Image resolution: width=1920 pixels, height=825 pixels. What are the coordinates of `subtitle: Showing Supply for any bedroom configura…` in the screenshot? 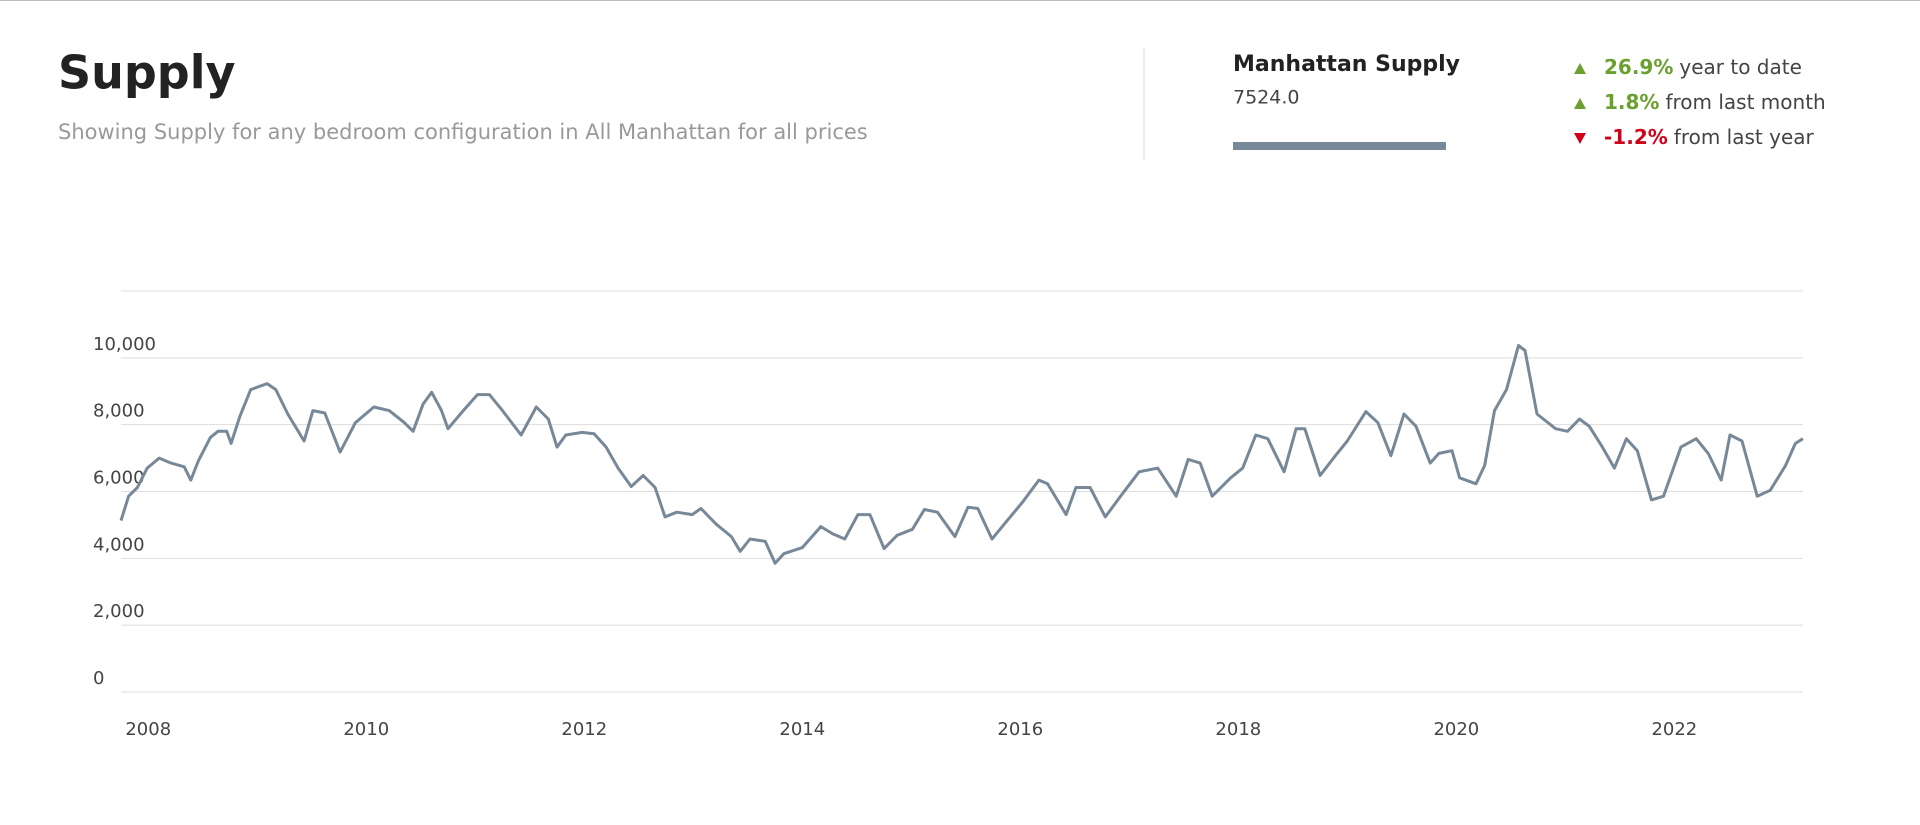 It's located at (463, 132).